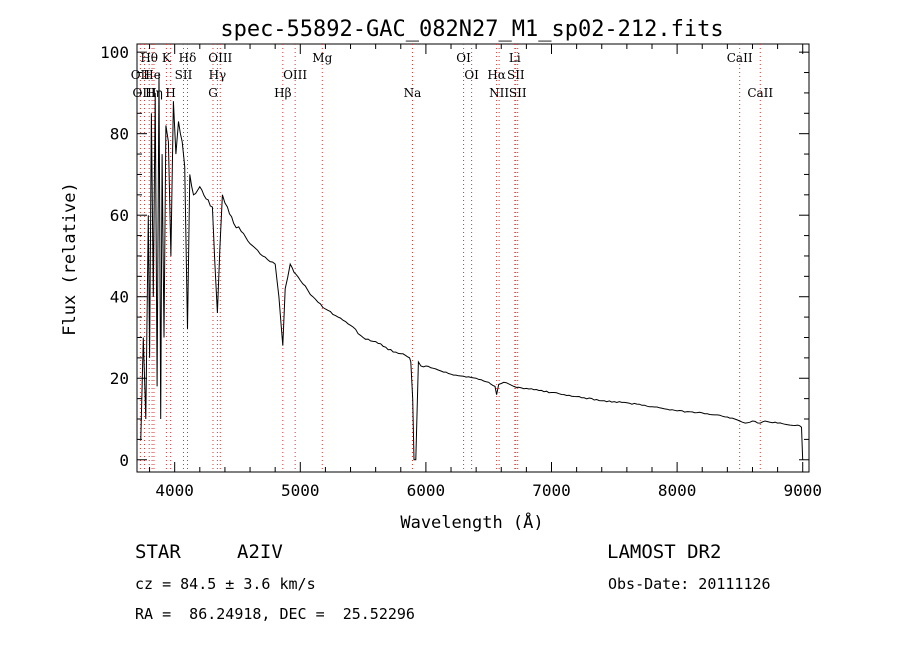  Describe the element at coordinates (515, 58) in the screenshot. I see `spectral-line-label: Li` at that location.